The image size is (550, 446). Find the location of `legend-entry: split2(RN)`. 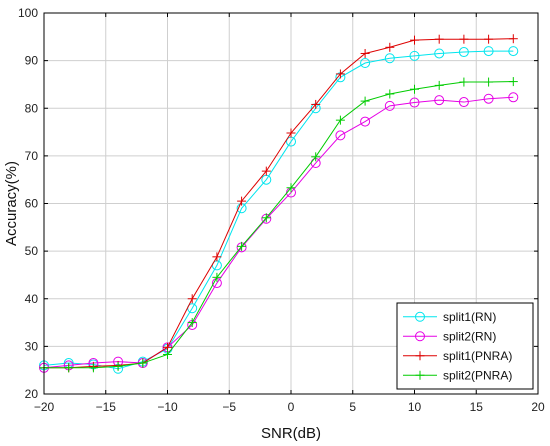

legend-entry: split2(RN) is located at coordinates (449, 336).